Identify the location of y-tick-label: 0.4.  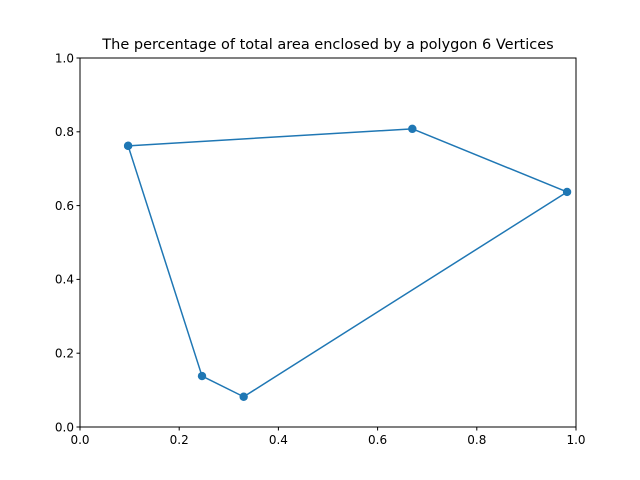
(64, 280).